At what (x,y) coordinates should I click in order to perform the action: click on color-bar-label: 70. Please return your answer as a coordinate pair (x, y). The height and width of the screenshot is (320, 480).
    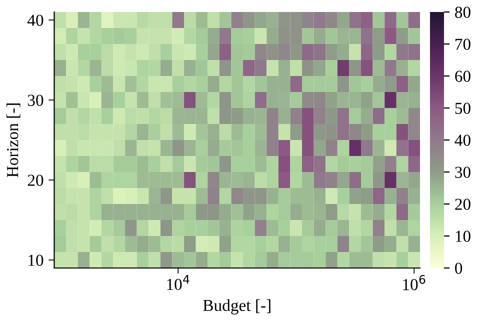
    Looking at the image, I should click on (463, 44).